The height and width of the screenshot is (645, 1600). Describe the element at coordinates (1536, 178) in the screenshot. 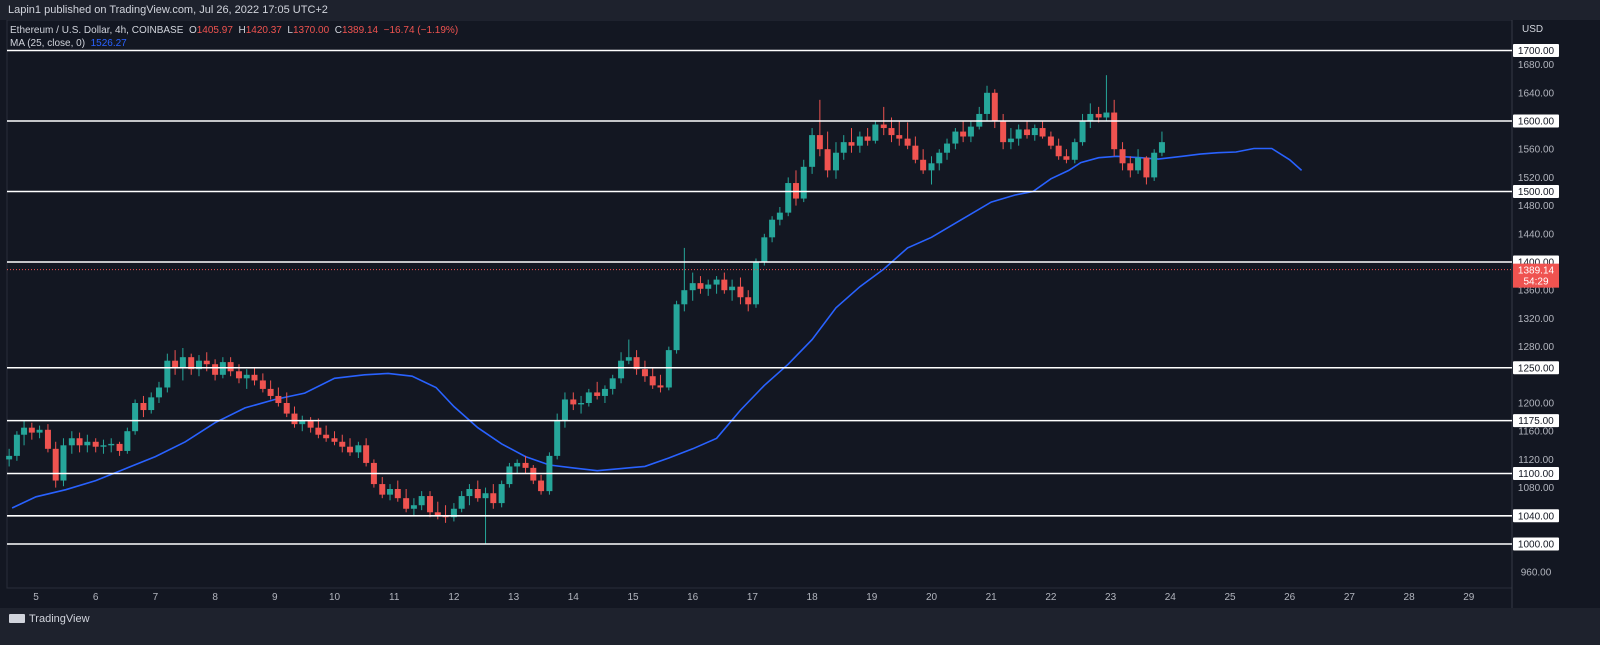

I see `price-tick-label: 1520.00` at that location.